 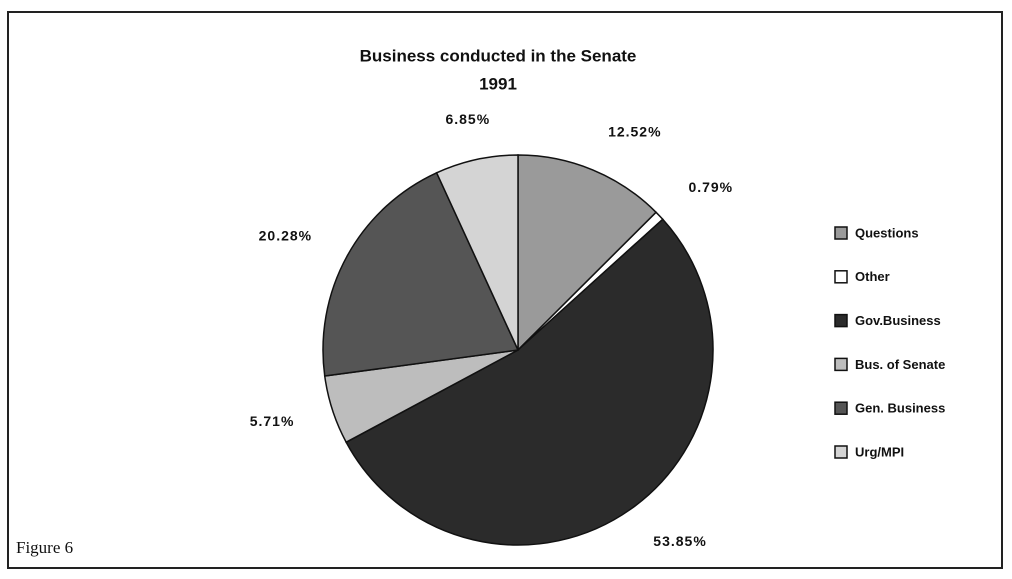 I want to click on data-label: 12.52%, so click(x=634, y=132).